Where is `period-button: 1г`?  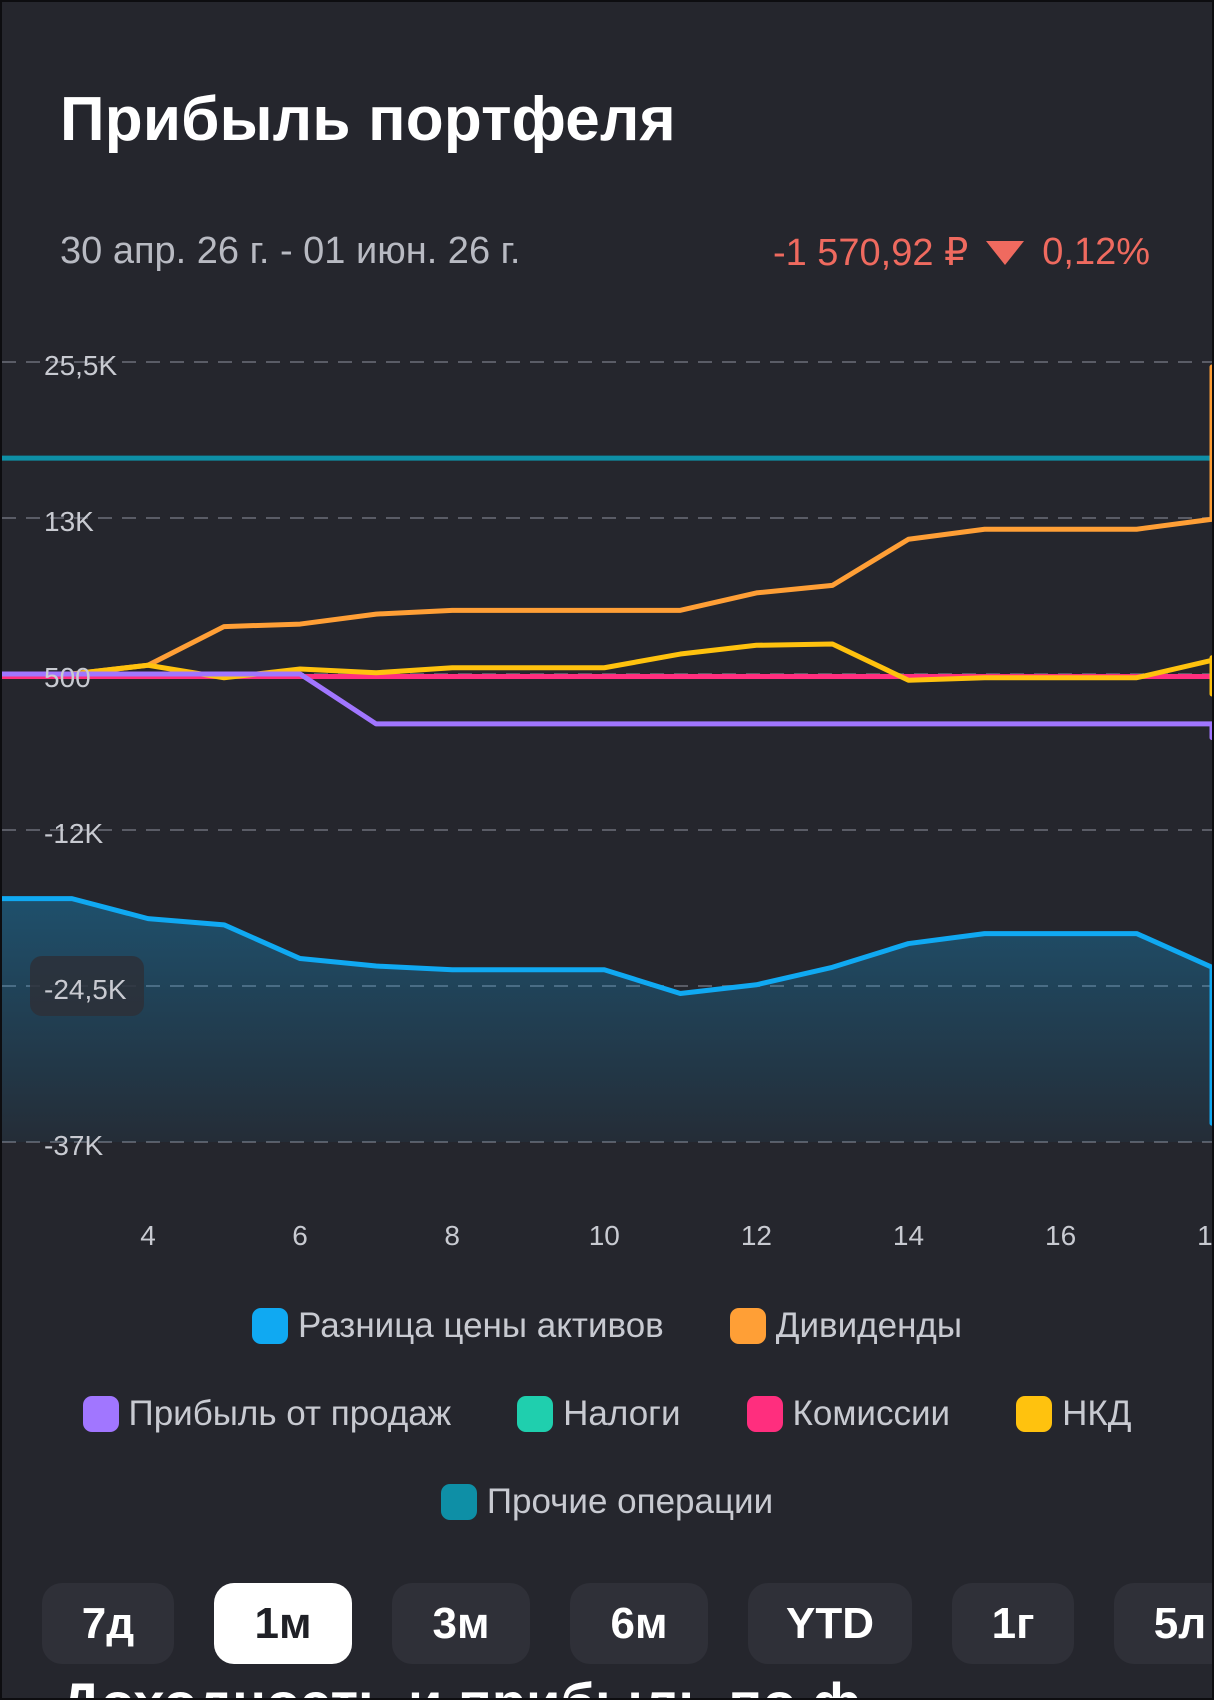 period-button: 1г is located at coordinates (1013, 1623).